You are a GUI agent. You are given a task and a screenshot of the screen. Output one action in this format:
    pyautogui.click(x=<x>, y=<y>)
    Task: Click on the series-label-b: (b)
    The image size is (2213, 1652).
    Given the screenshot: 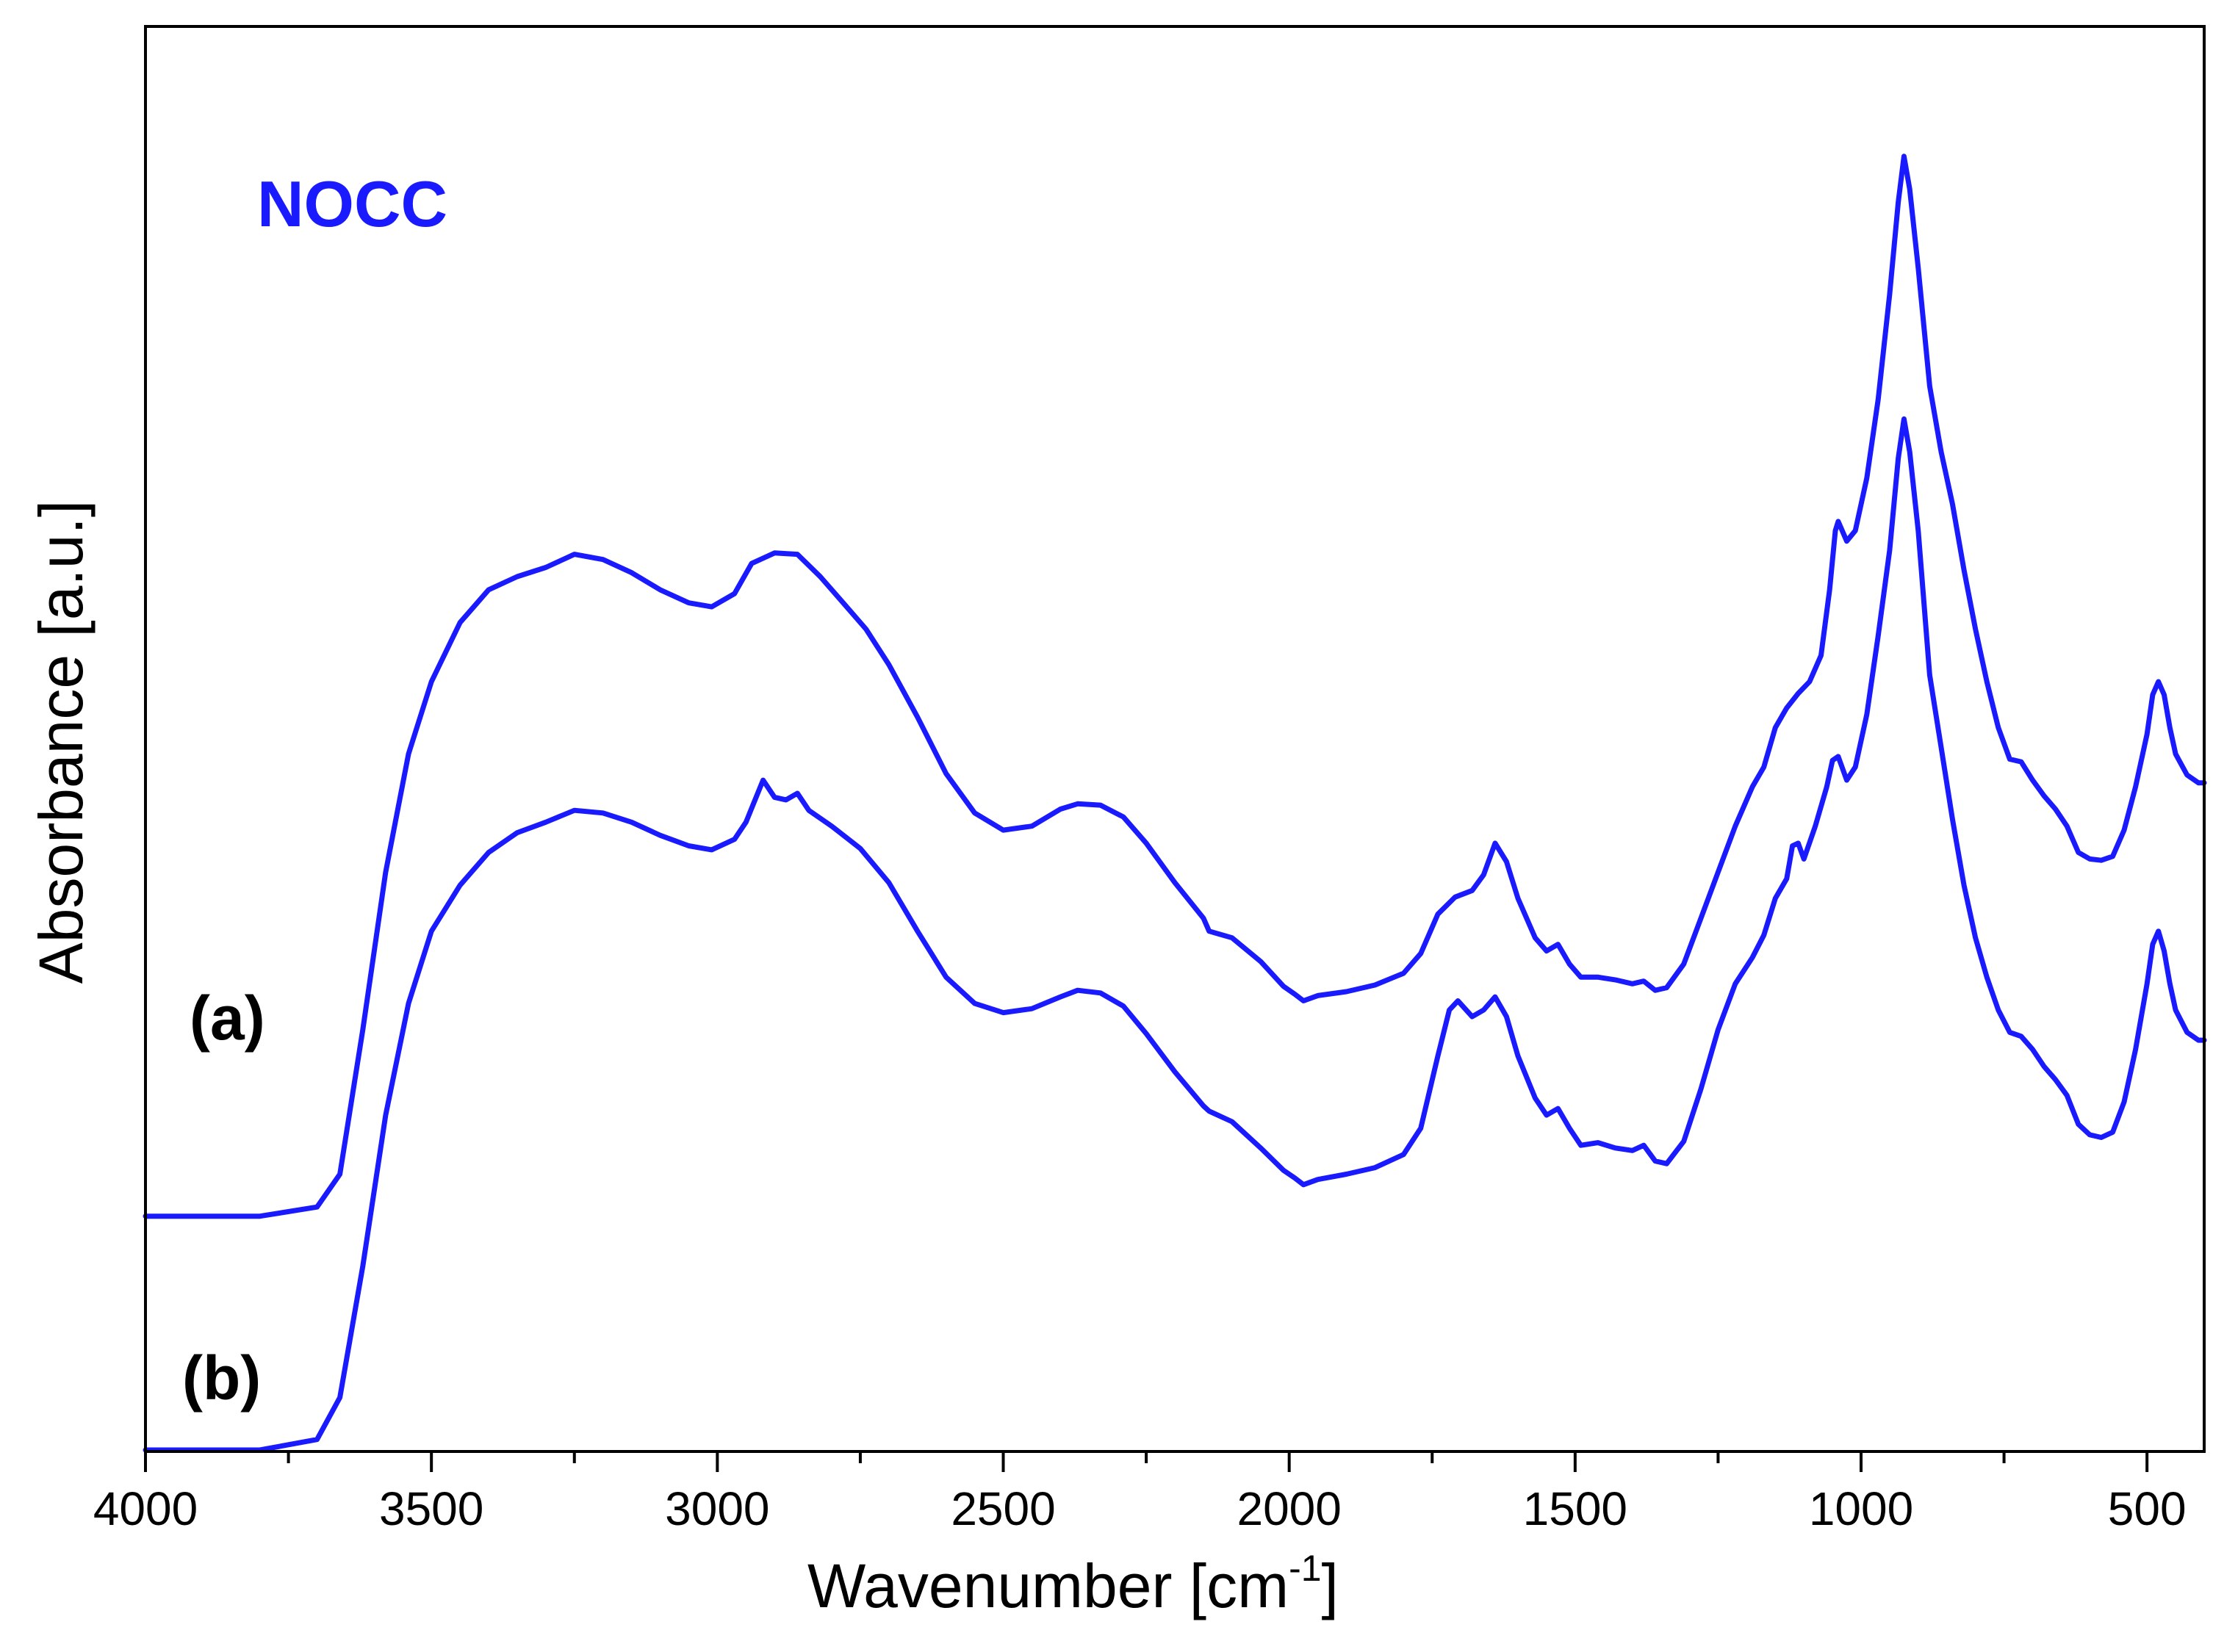 What is the action you would take?
    pyautogui.click(x=221, y=1378)
    